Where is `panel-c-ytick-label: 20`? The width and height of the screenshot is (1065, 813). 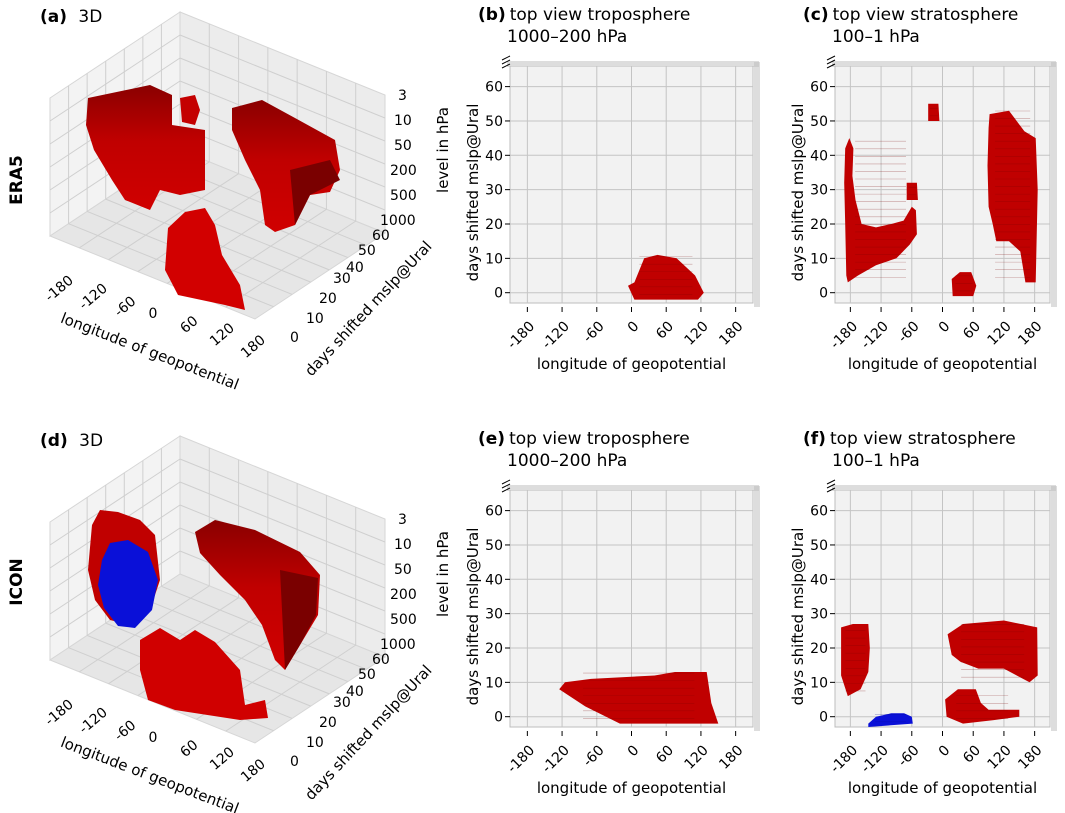 panel-c-ytick-label: 20 is located at coordinates (819, 225).